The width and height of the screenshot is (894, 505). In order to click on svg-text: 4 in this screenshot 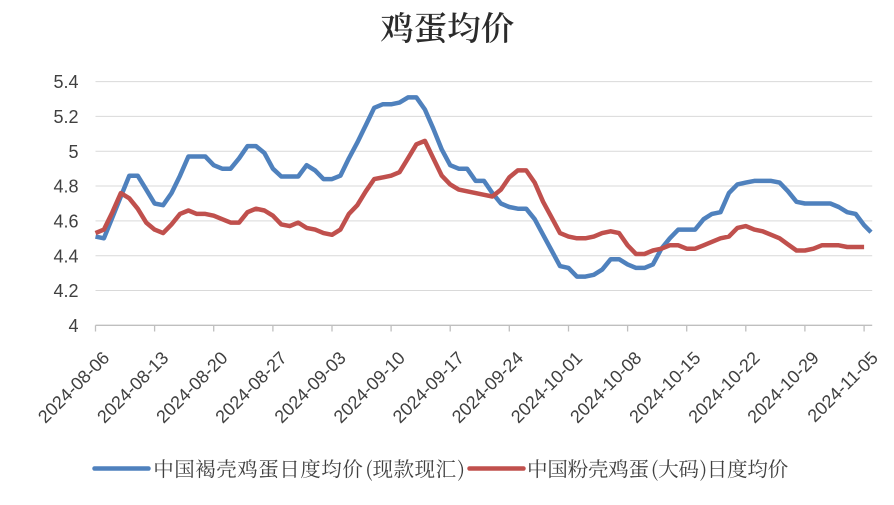, I will do `click(73, 326)`.